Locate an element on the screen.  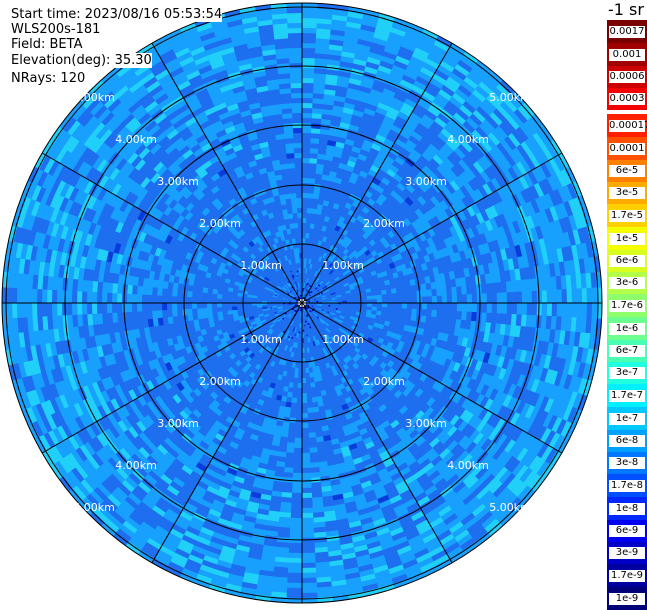
colorbar-swatch: 1.7e-6 is located at coordinates (627, 305).